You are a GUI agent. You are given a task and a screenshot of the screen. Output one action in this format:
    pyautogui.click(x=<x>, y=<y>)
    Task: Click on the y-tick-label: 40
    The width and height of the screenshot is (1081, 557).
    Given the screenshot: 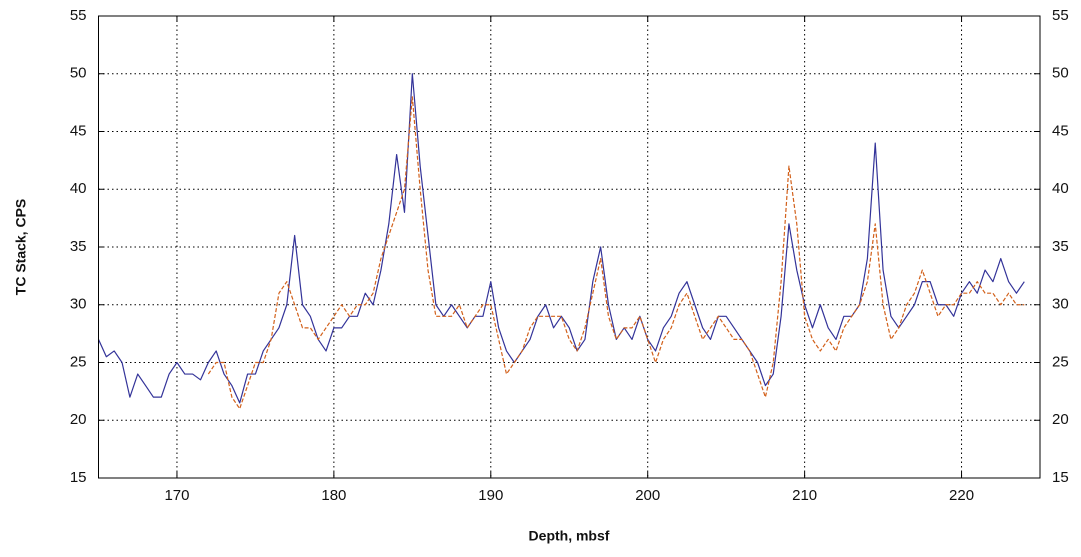 What is the action you would take?
    pyautogui.click(x=78, y=188)
    